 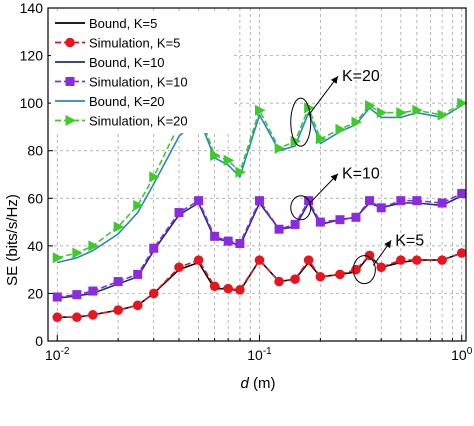 What do you see at coordinates (138, 82) in the screenshot?
I see `legend-label: Simulation, K=10` at bounding box center [138, 82].